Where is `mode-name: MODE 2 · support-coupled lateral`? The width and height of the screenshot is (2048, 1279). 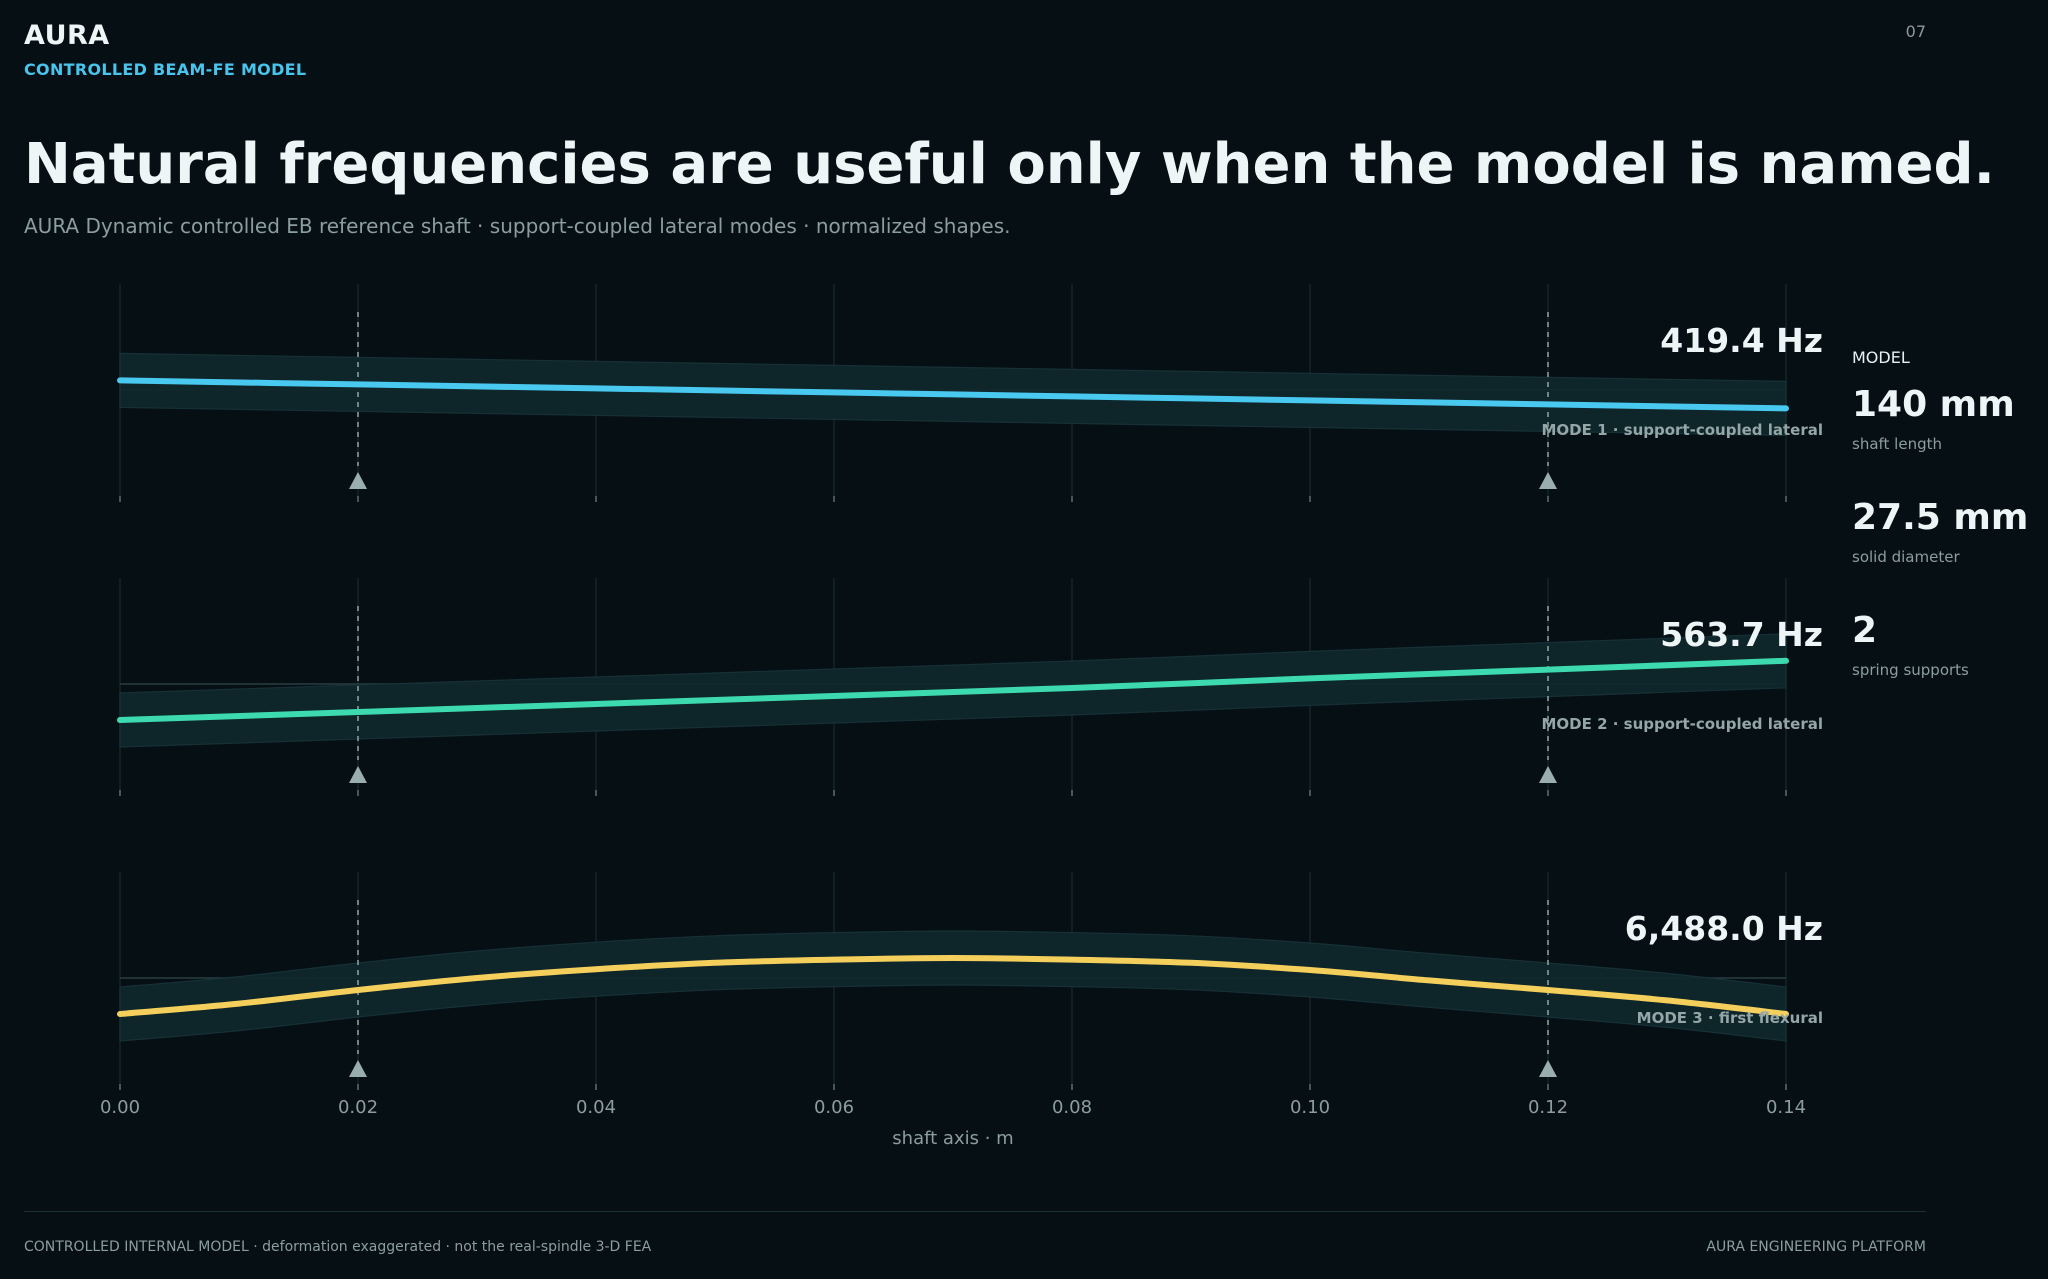
mode-name: MODE 2 · support-coupled lateral is located at coordinates (1682, 724).